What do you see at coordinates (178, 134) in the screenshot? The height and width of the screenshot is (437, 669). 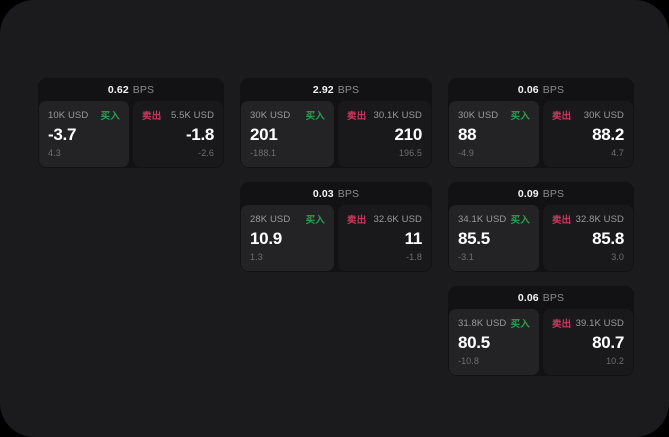 I see `sell-quote: 卖出 5.5K USD -1.8 -2.6` at bounding box center [178, 134].